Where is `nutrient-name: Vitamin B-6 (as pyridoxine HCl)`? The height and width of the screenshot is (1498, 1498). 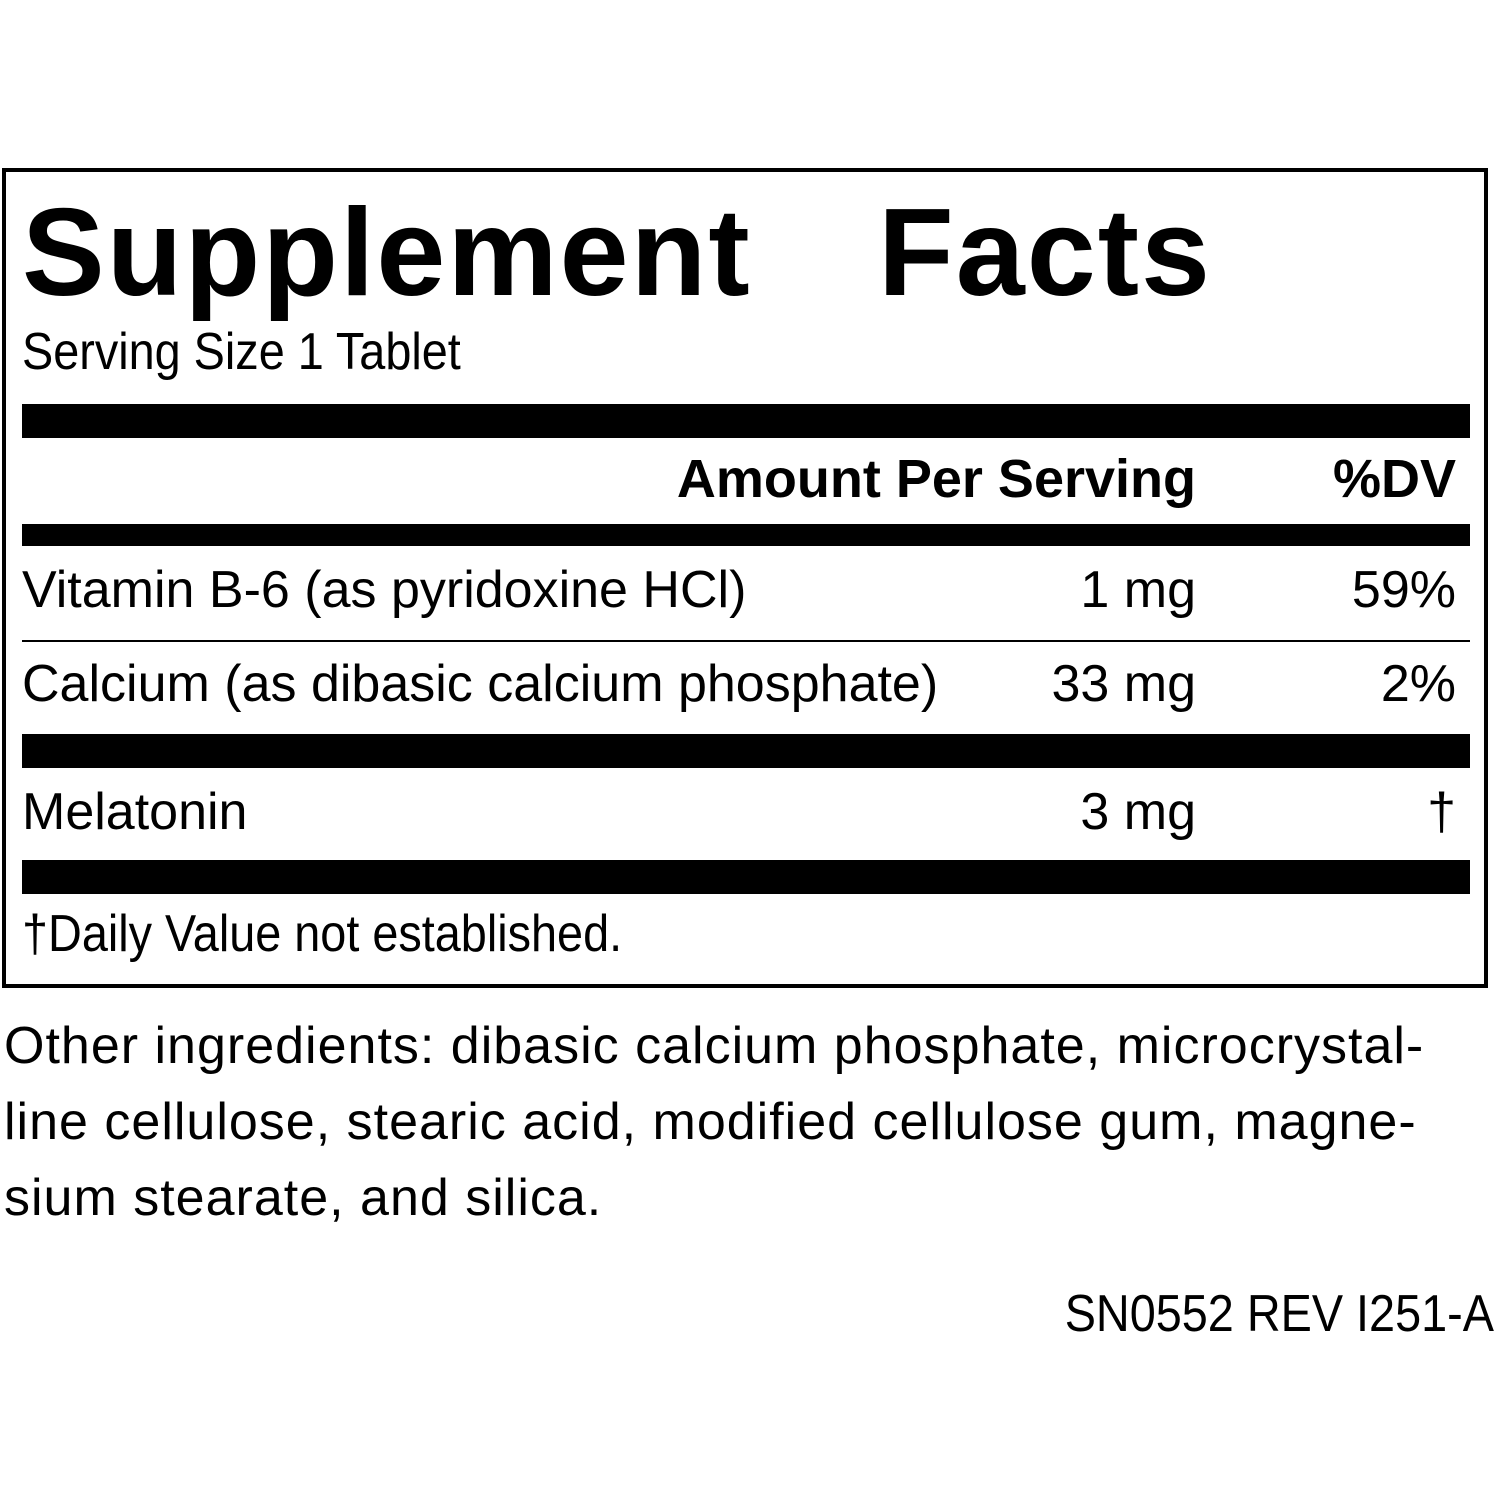
nutrient-name: Vitamin B-6 (as pyridoxine HCl) is located at coordinates (384, 590).